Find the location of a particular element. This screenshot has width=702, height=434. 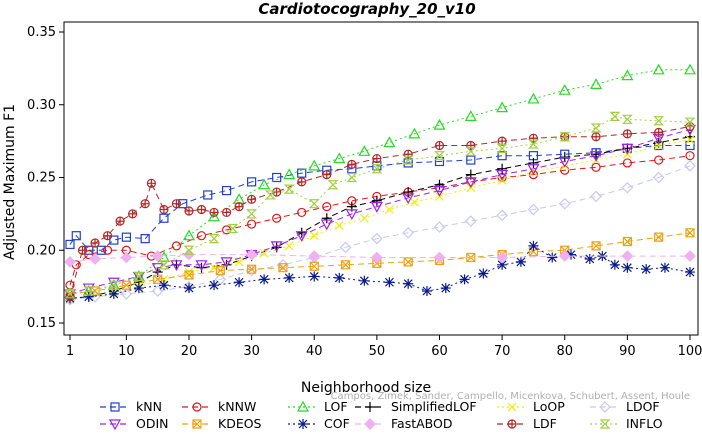

legend-label-kdeos: KDEOS is located at coordinates (240, 423).